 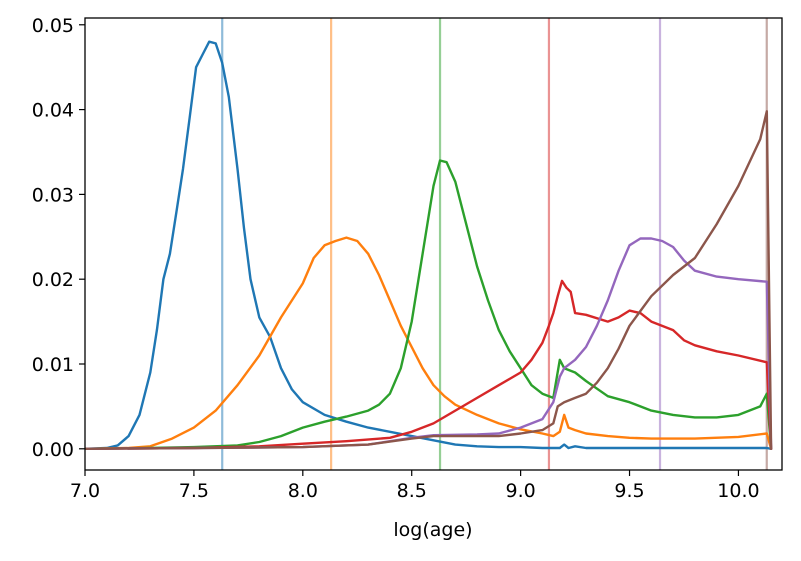 I want to click on x-tick-label: 7.5, so click(x=194, y=491).